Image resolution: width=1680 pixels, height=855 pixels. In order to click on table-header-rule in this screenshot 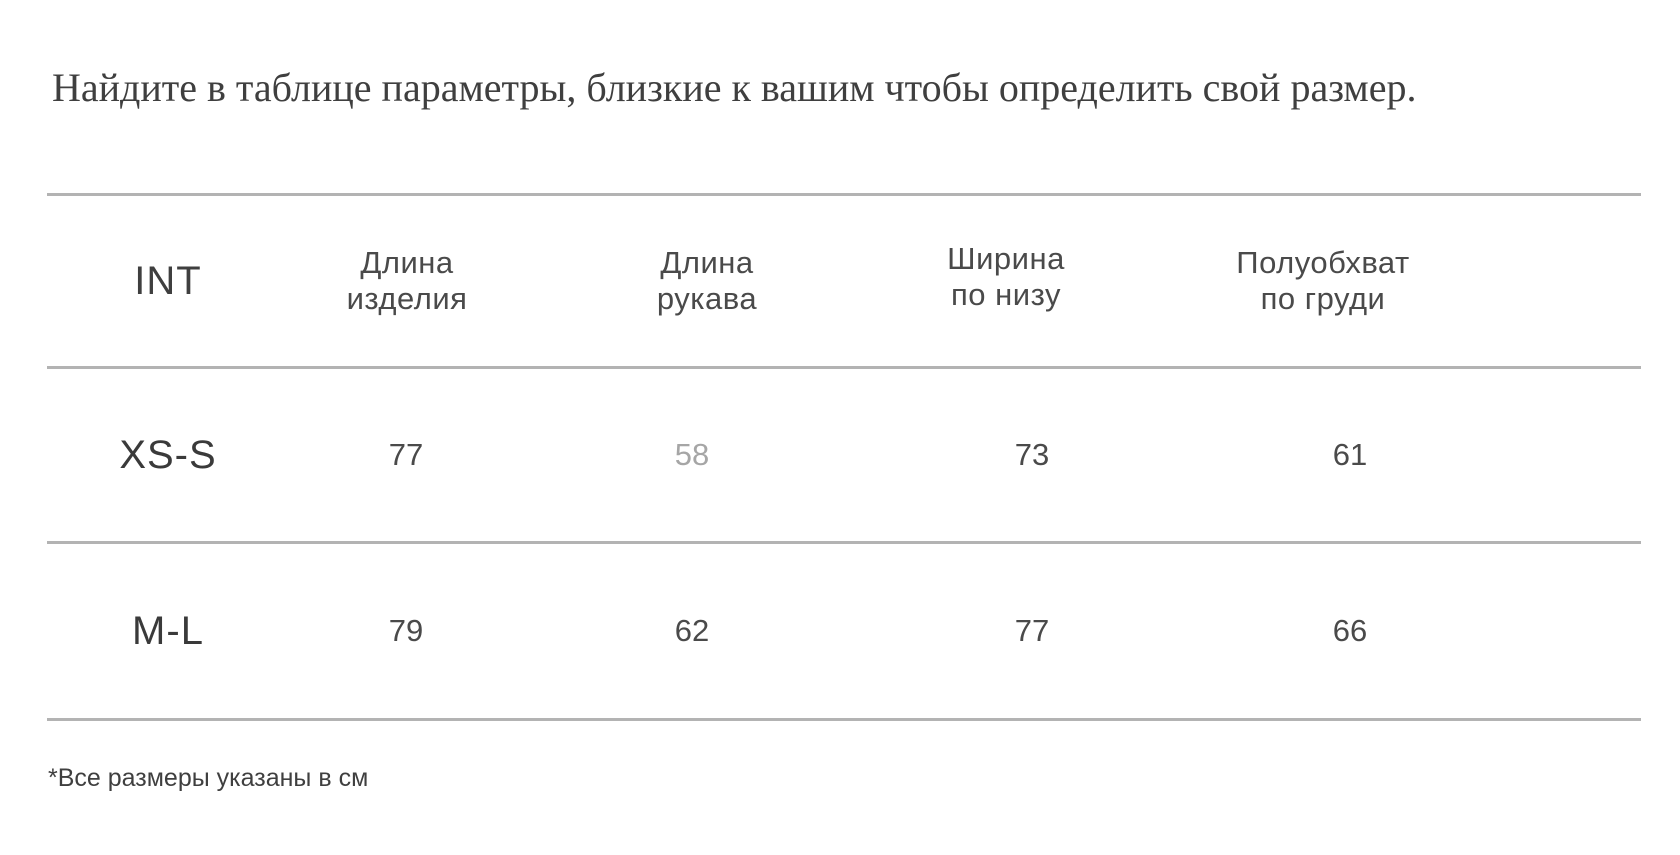, I will do `click(844, 367)`.